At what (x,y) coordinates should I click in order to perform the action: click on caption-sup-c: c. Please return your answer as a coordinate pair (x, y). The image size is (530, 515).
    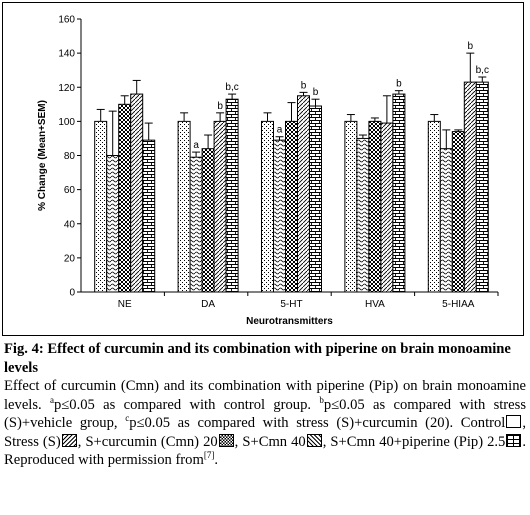
    Looking at the image, I should click on (127, 418).